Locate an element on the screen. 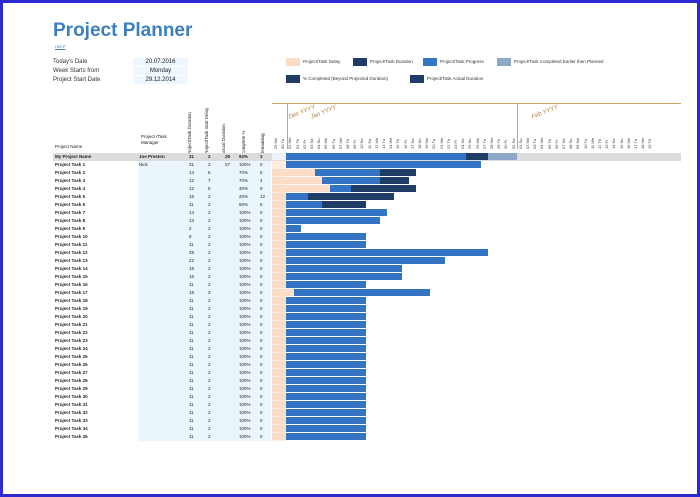 The width and height of the screenshot is (700, 497). table-row: Project Task 27 11 2 100% 0 is located at coordinates (367, 373).